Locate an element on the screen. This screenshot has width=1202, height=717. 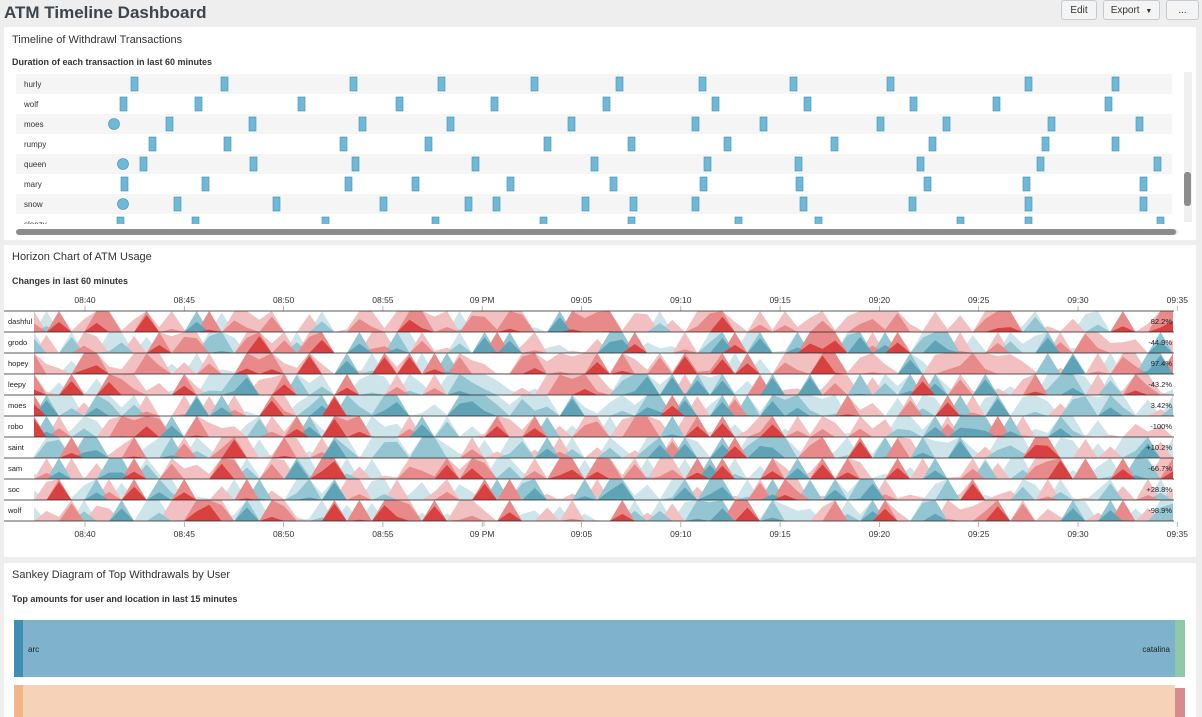
horizontal-scrollbar-thumb is located at coordinates (596, 232).